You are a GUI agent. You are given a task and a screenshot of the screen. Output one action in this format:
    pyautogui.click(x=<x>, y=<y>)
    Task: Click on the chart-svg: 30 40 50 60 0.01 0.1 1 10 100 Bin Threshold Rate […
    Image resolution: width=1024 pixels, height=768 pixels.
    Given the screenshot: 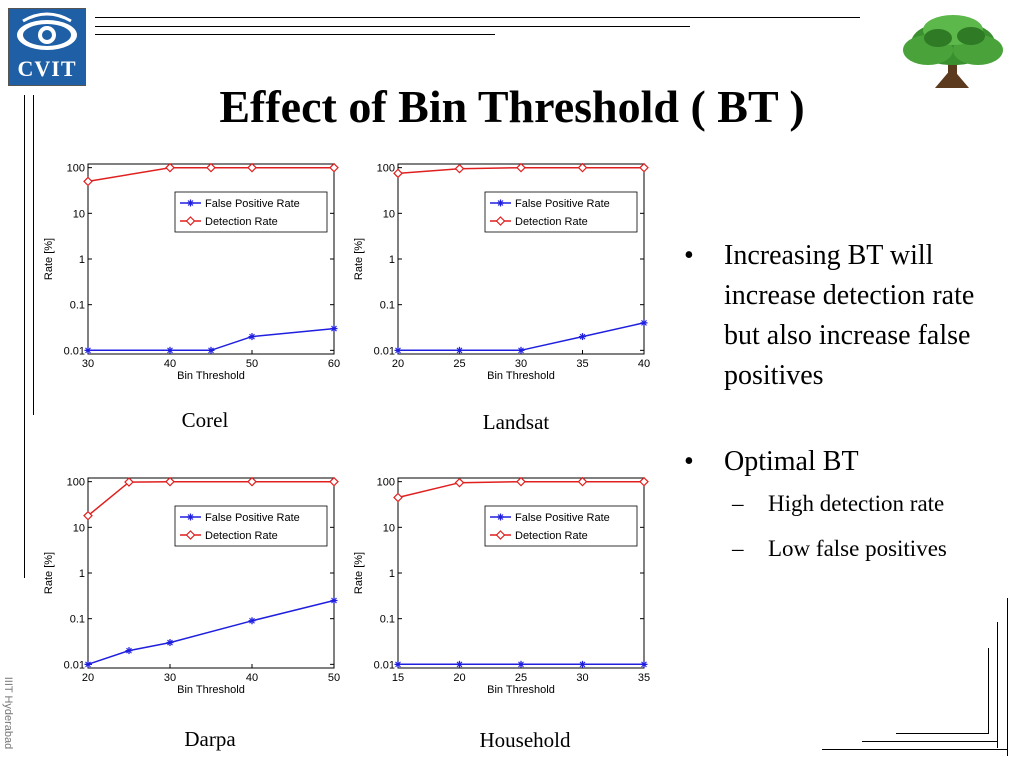 What is the action you would take?
    pyautogui.click(x=191, y=272)
    